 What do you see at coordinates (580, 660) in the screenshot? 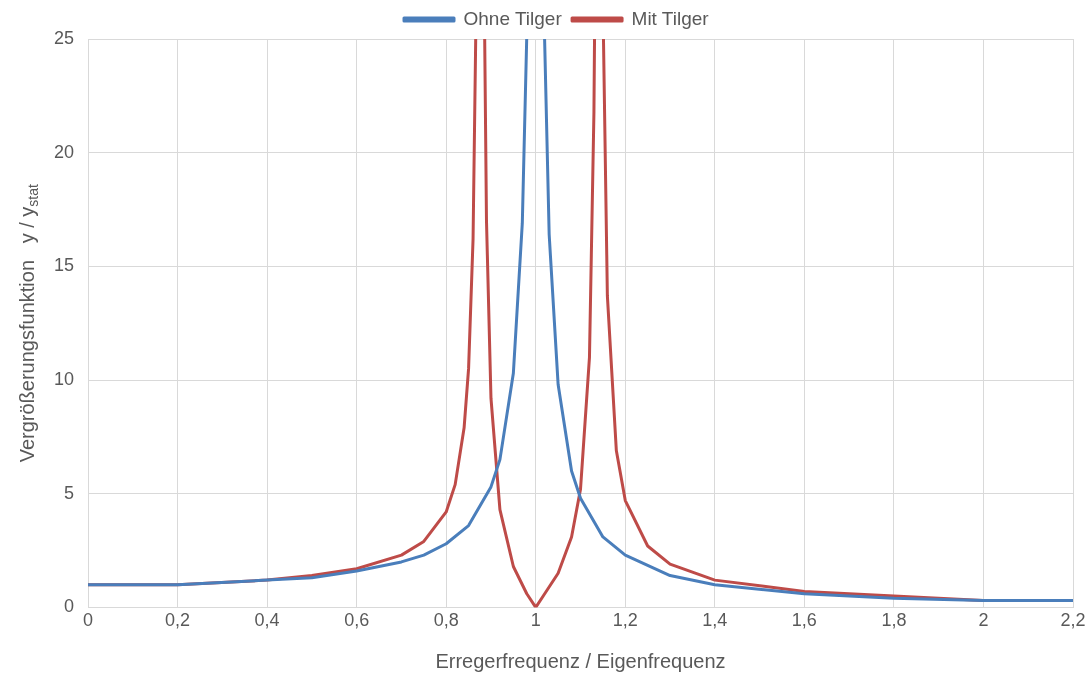
I see `x-axis-title: Erregerfrequenz / Eigenfrequenz` at bounding box center [580, 660].